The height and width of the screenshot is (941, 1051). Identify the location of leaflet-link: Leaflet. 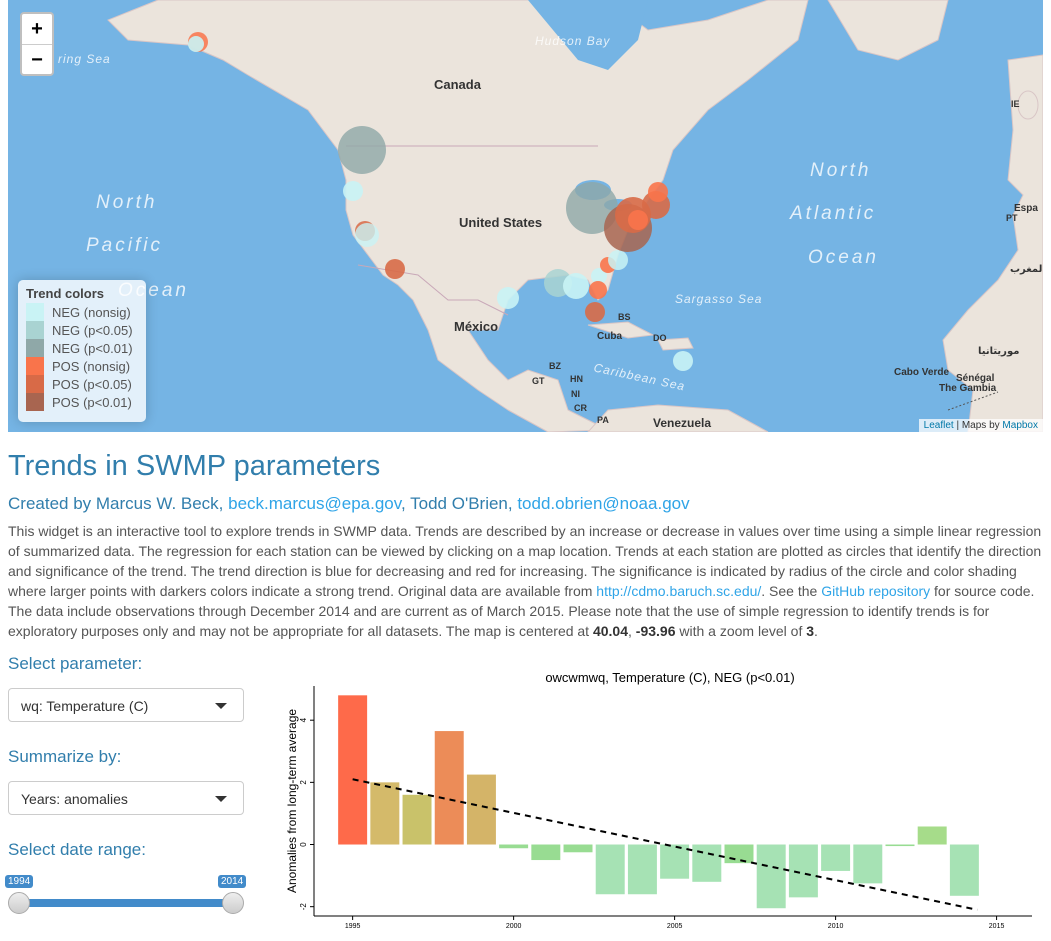
(938, 425).